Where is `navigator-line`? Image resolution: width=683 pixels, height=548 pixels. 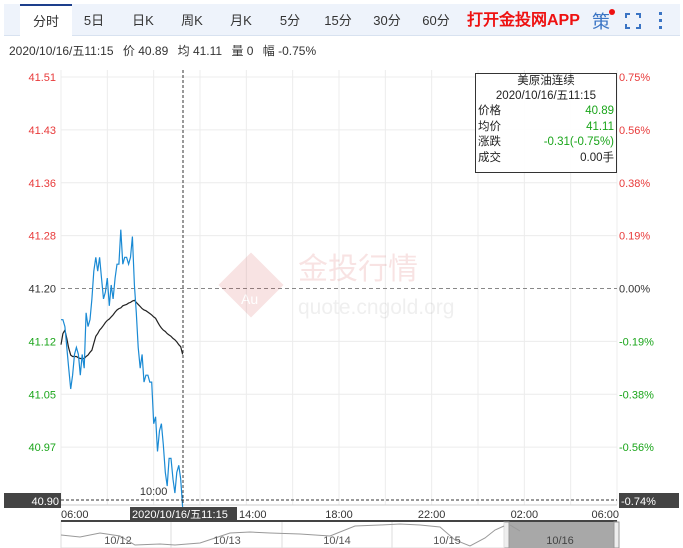 navigator-line is located at coordinates (290, 535).